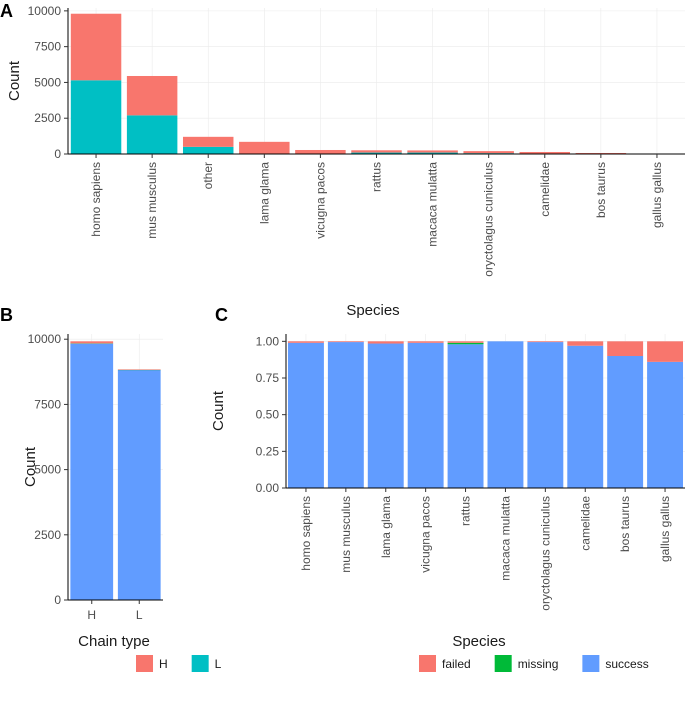  I want to click on bar-mus-musculus-success, so click(345, 415).